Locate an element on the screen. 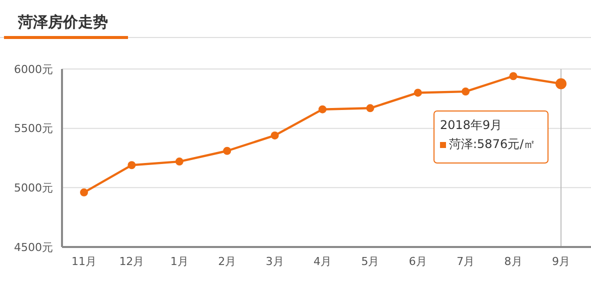 This screenshot has width=591, height=286. annotation: 2018年9月 is located at coordinates (471, 125).